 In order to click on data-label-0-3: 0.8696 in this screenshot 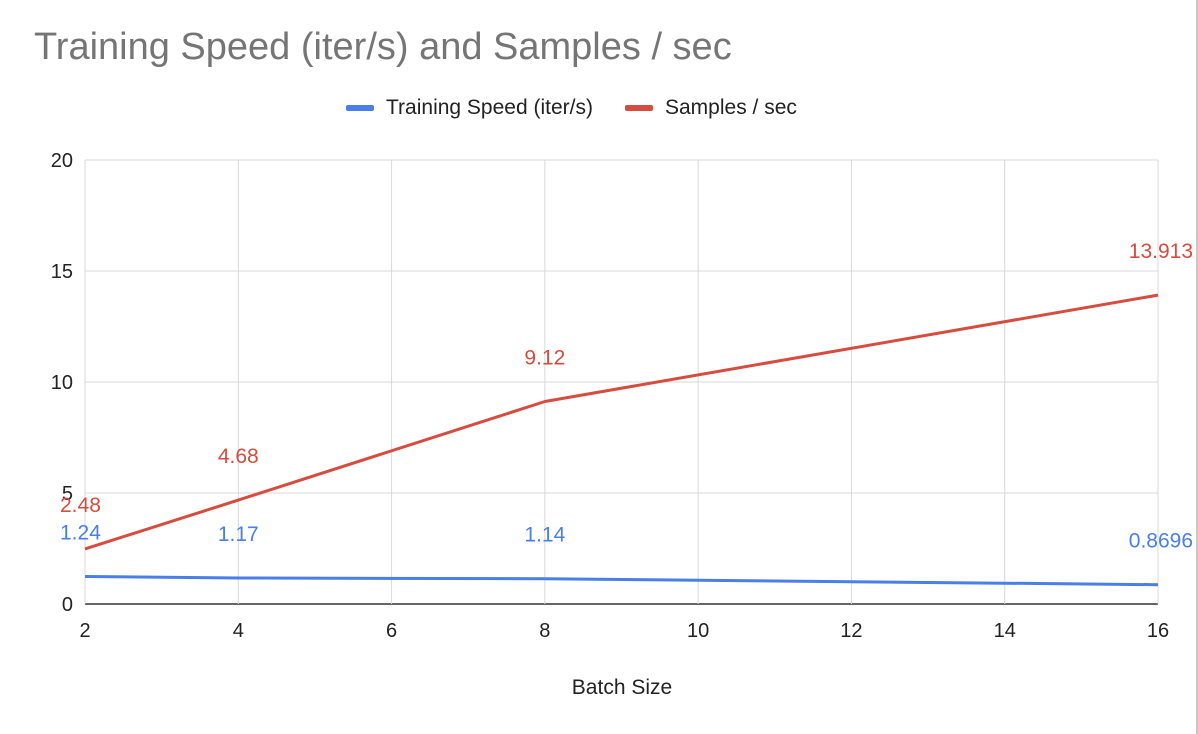, I will do `click(1161, 541)`.